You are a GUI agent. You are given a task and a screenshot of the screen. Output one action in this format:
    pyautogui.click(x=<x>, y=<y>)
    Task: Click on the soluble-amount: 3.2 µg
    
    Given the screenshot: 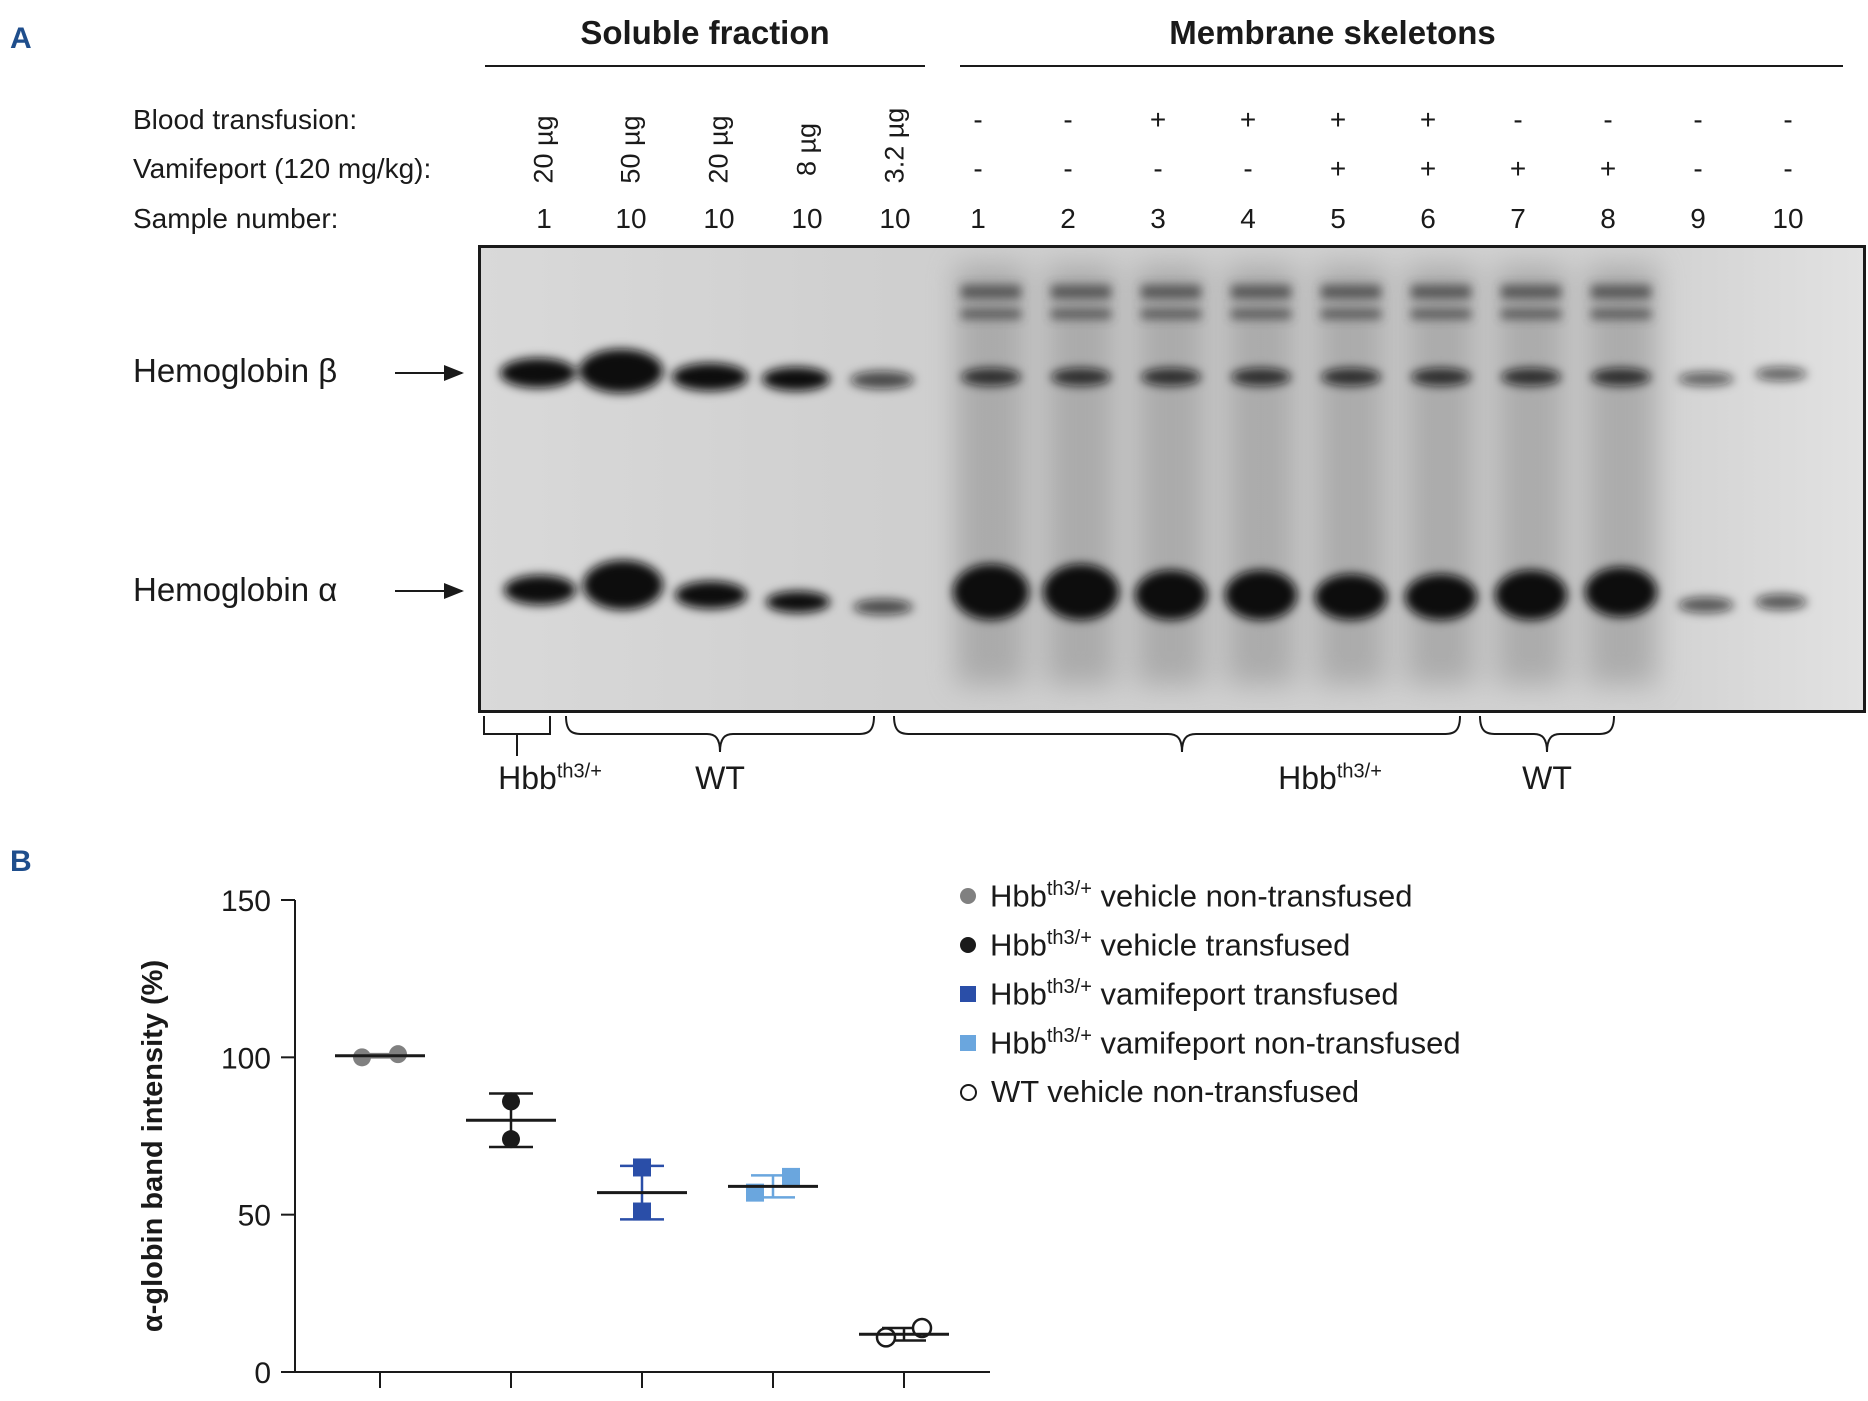 What is the action you would take?
    pyautogui.click(x=894, y=145)
    